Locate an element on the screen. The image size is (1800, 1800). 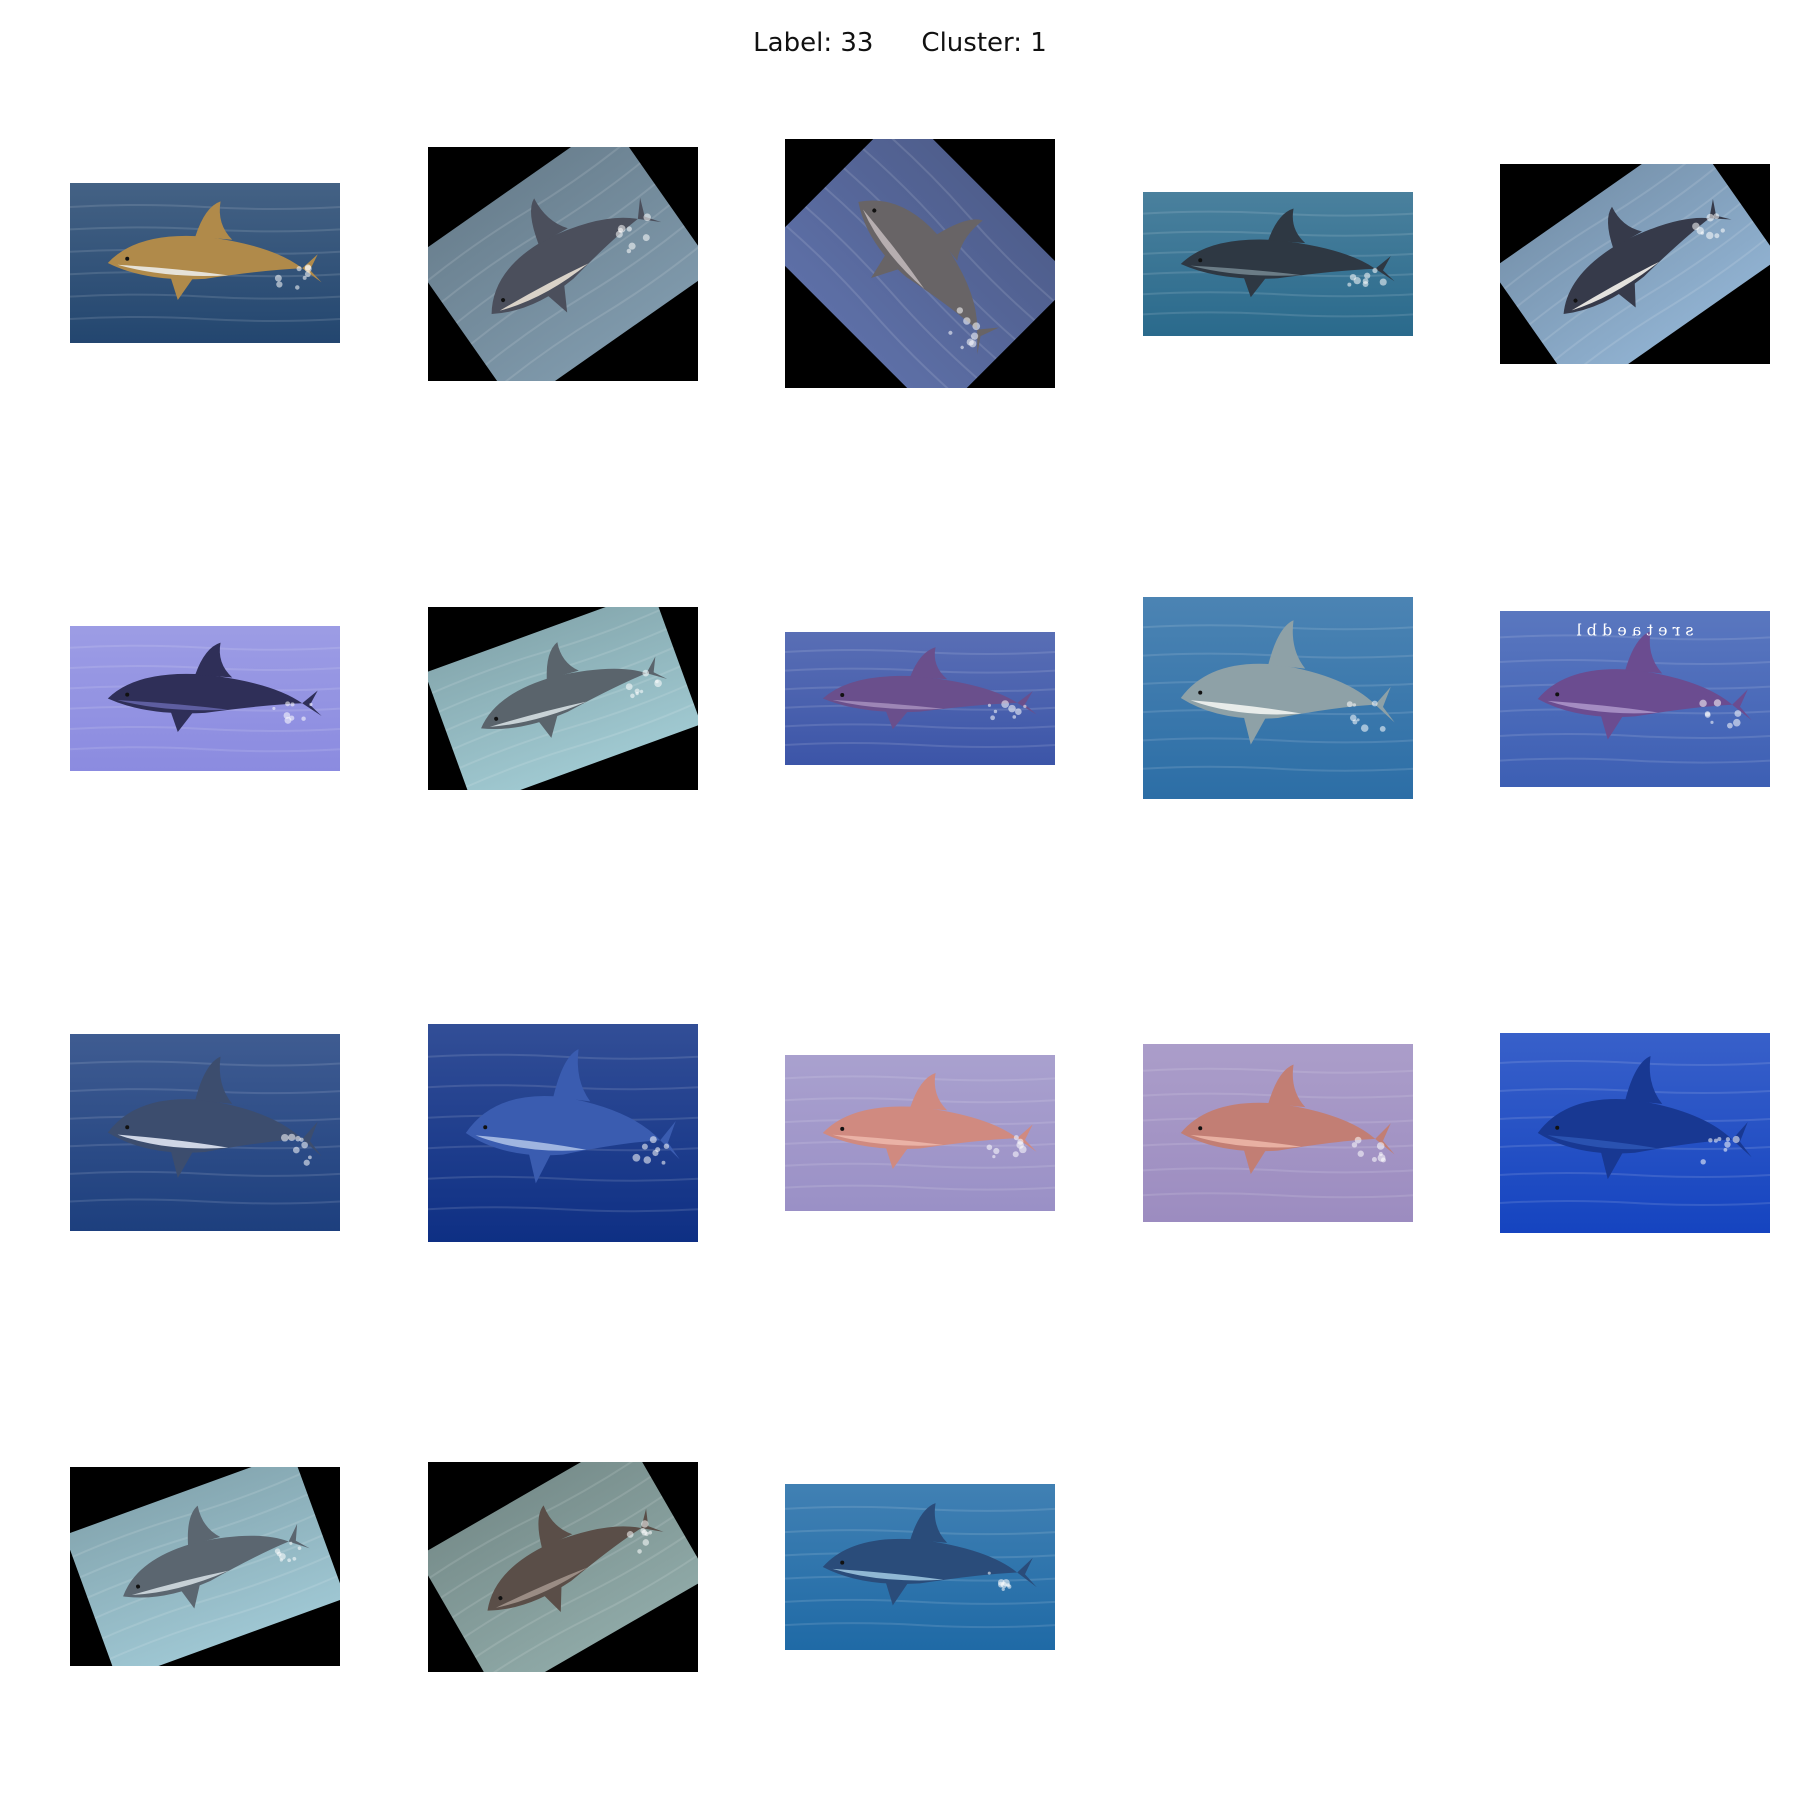
dolphin-photo: s r e t a e d b l is located at coordinates (1635, 699).